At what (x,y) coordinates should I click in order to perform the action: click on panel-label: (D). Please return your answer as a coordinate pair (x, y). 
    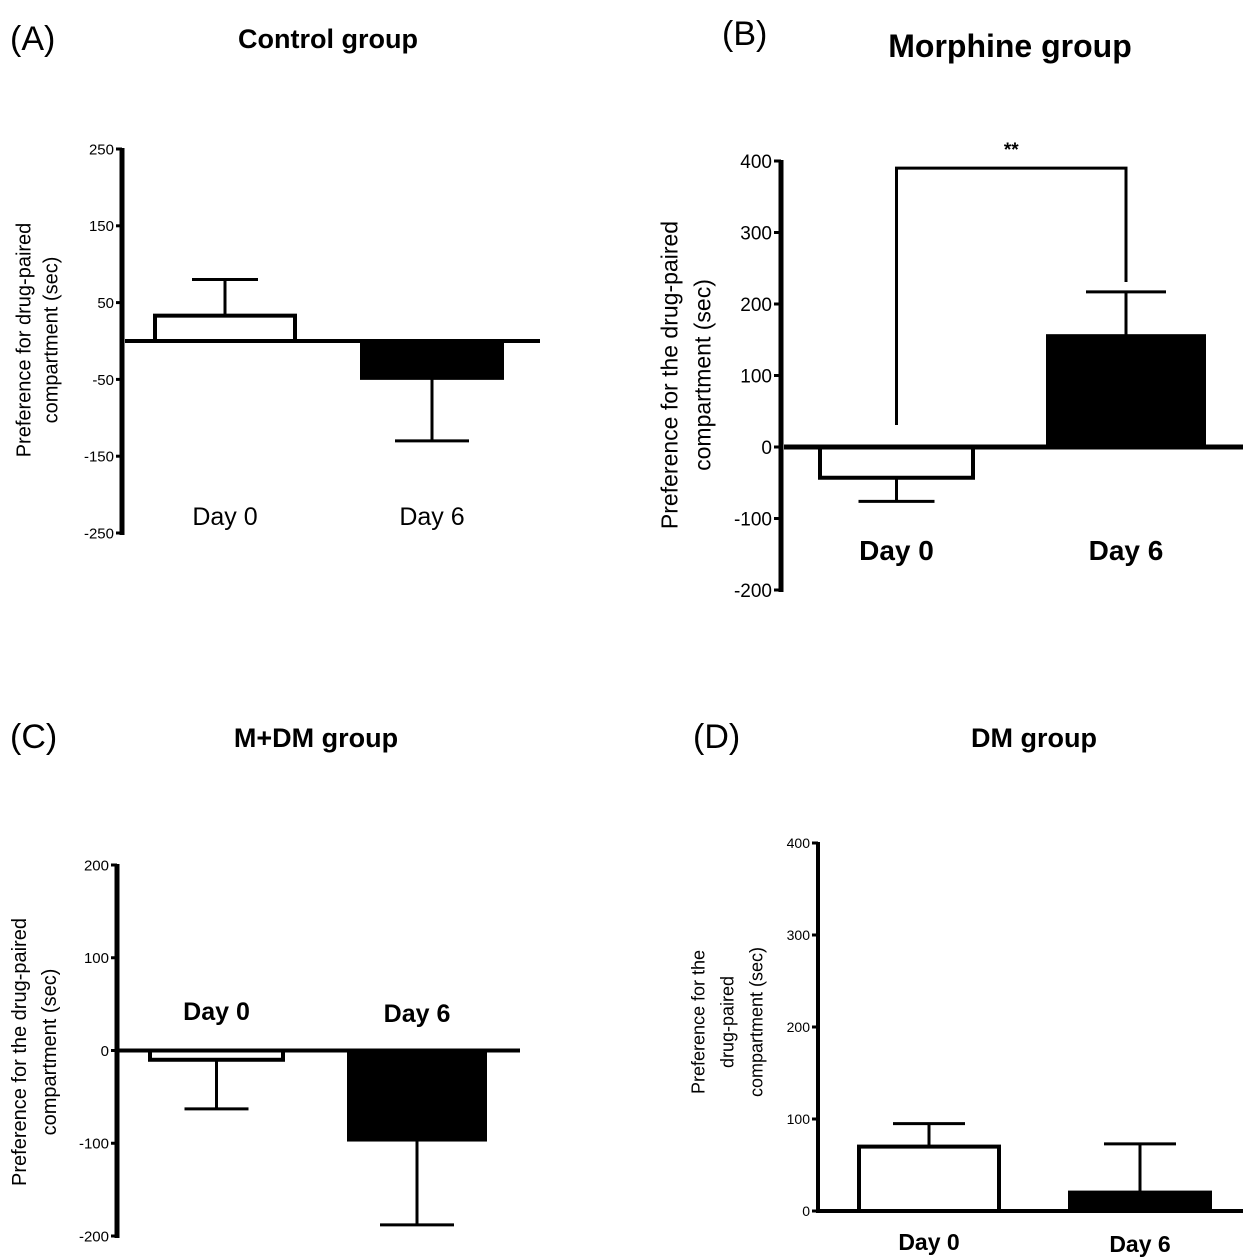
    Looking at the image, I should click on (716, 737).